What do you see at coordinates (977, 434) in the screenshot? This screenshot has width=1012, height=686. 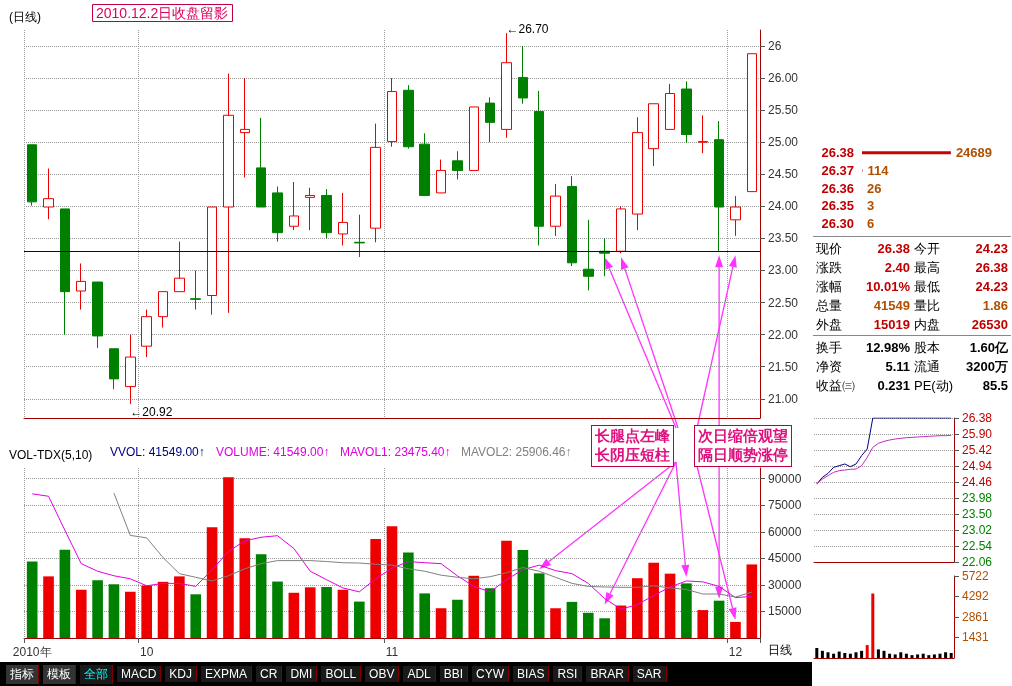 I see `y-tick-label: 25.90` at bounding box center [977, 434].